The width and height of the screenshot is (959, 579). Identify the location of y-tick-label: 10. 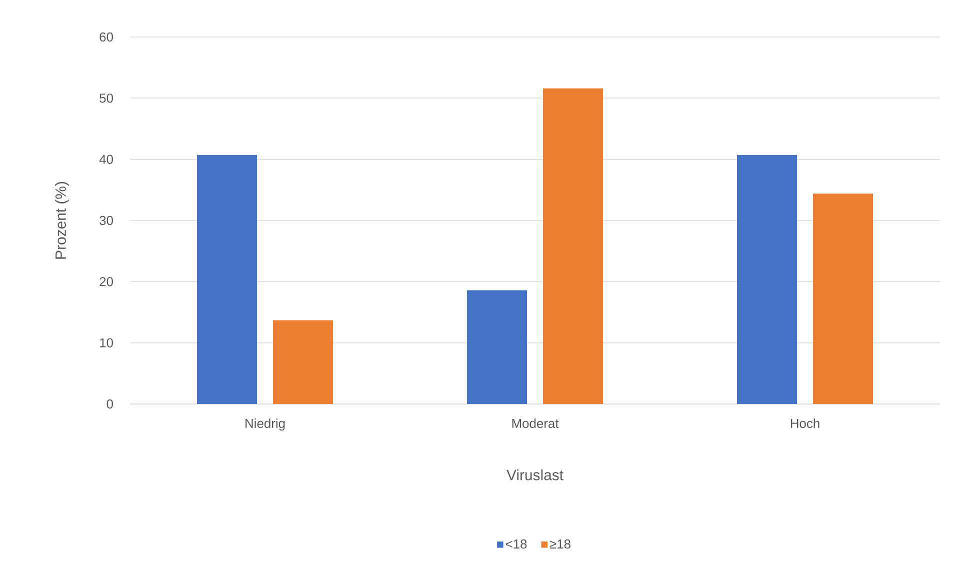
(106, 343).